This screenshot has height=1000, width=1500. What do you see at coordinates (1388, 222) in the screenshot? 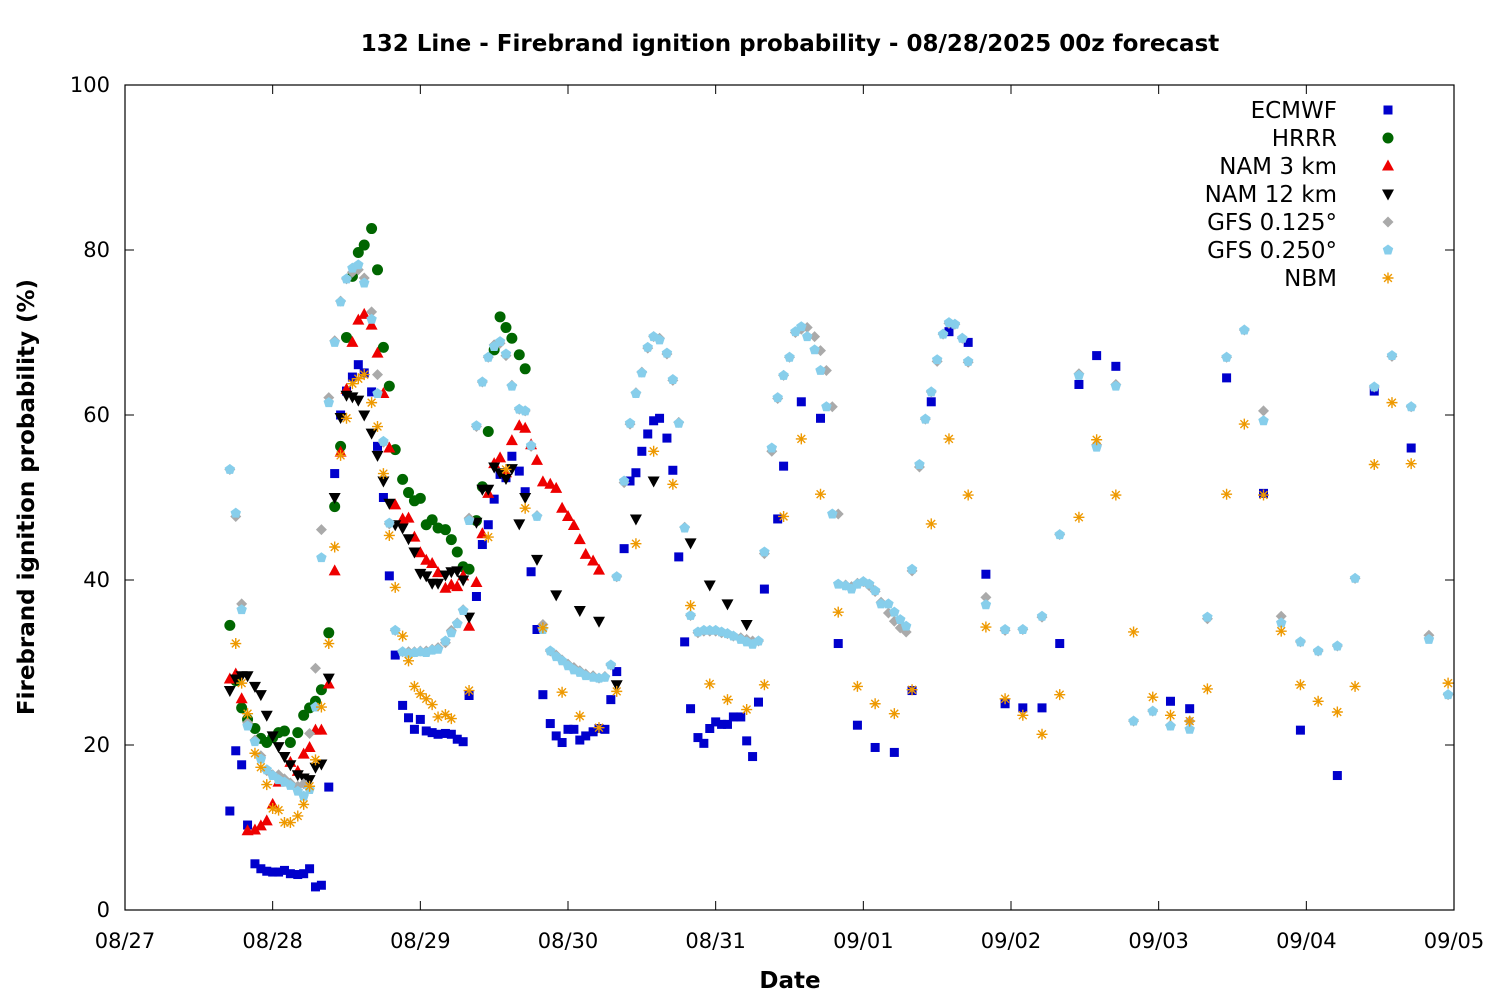
I see `legend-marker` at bounding box center [1388, 222].